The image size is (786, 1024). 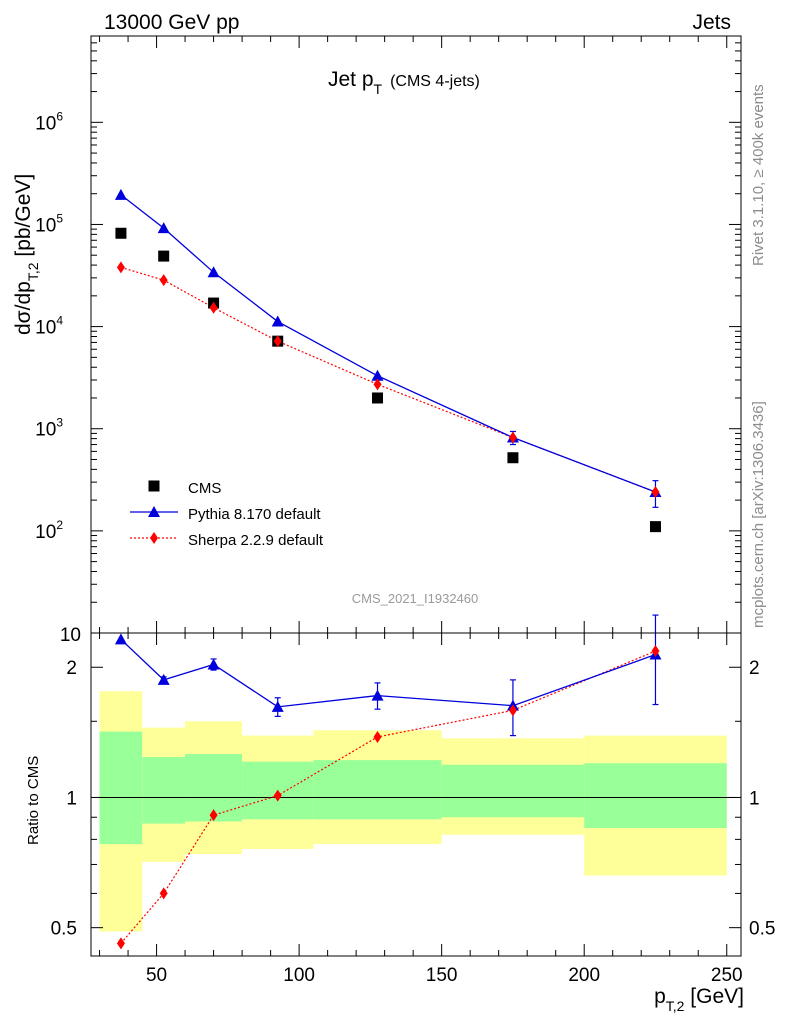 I want to click on main-ytick-mant-1: 10, so click(x=45, y=430).